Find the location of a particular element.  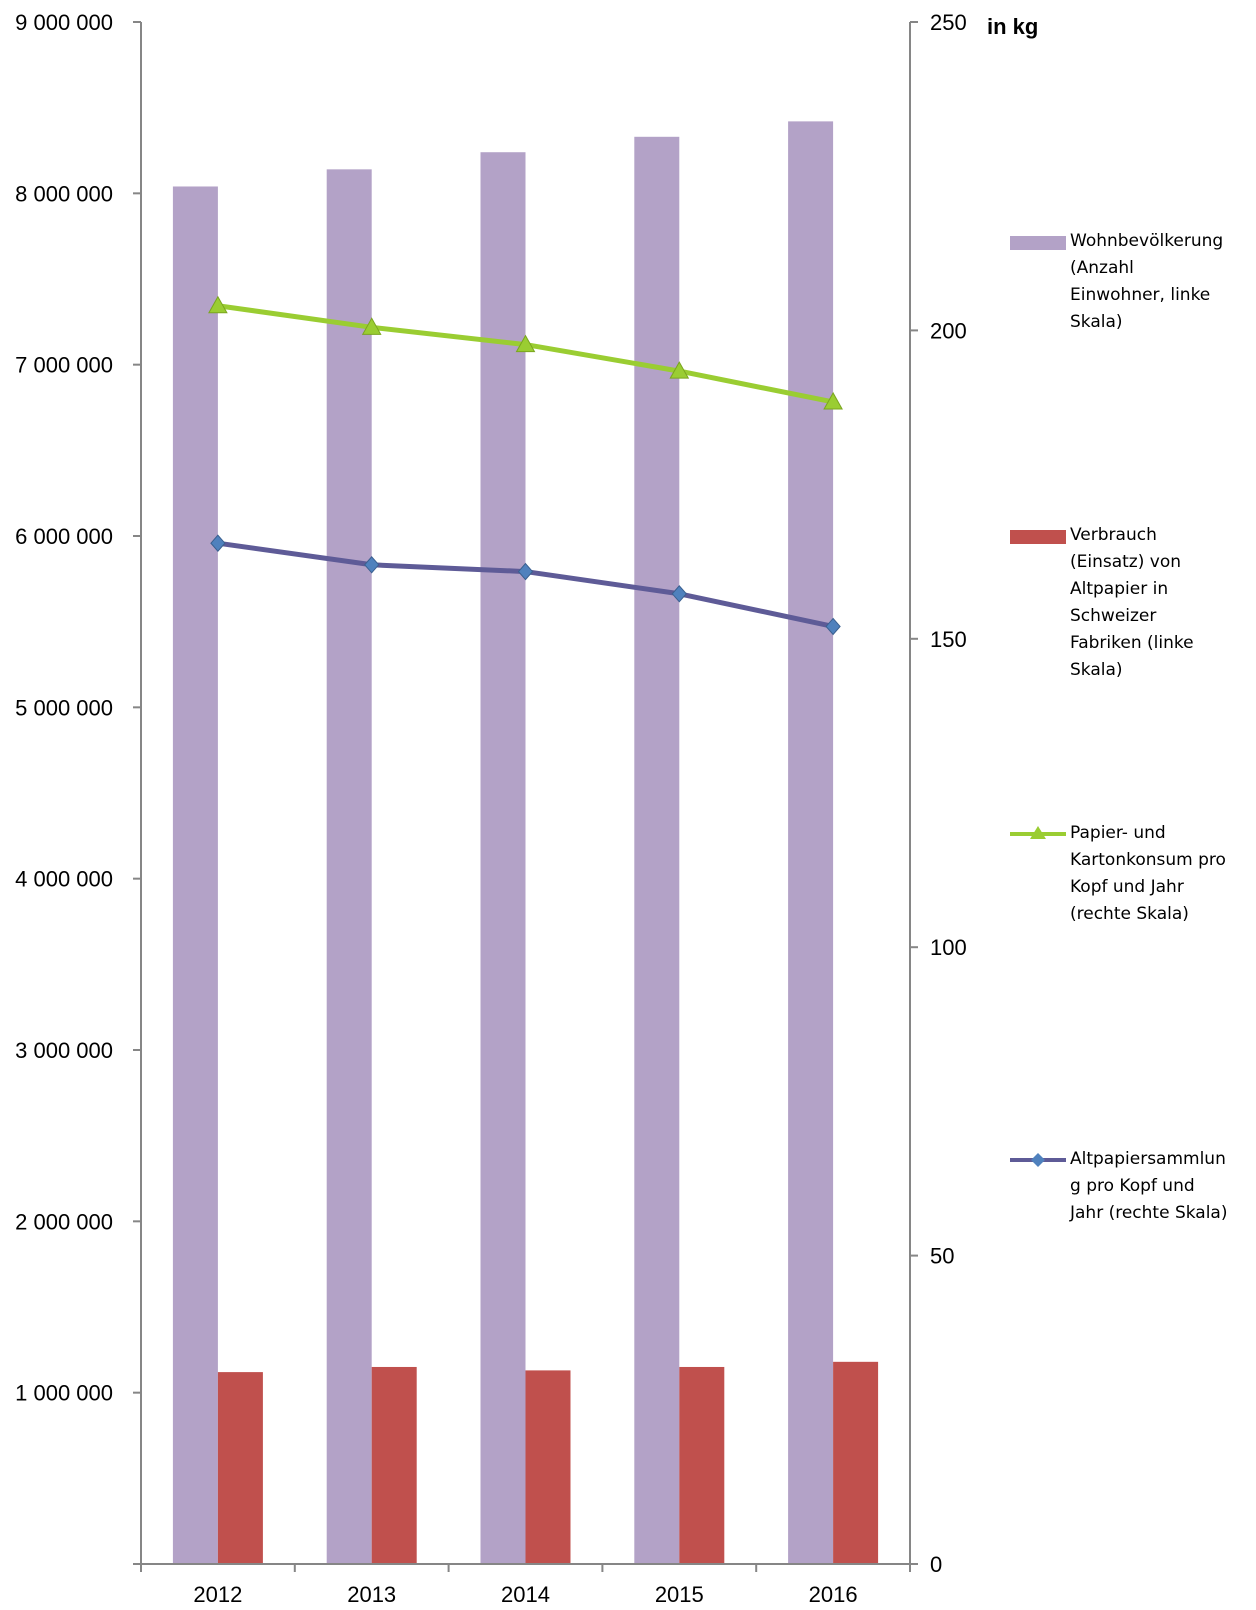

point-altpapiersammlung-2013 is located at coordinates (372, 565).